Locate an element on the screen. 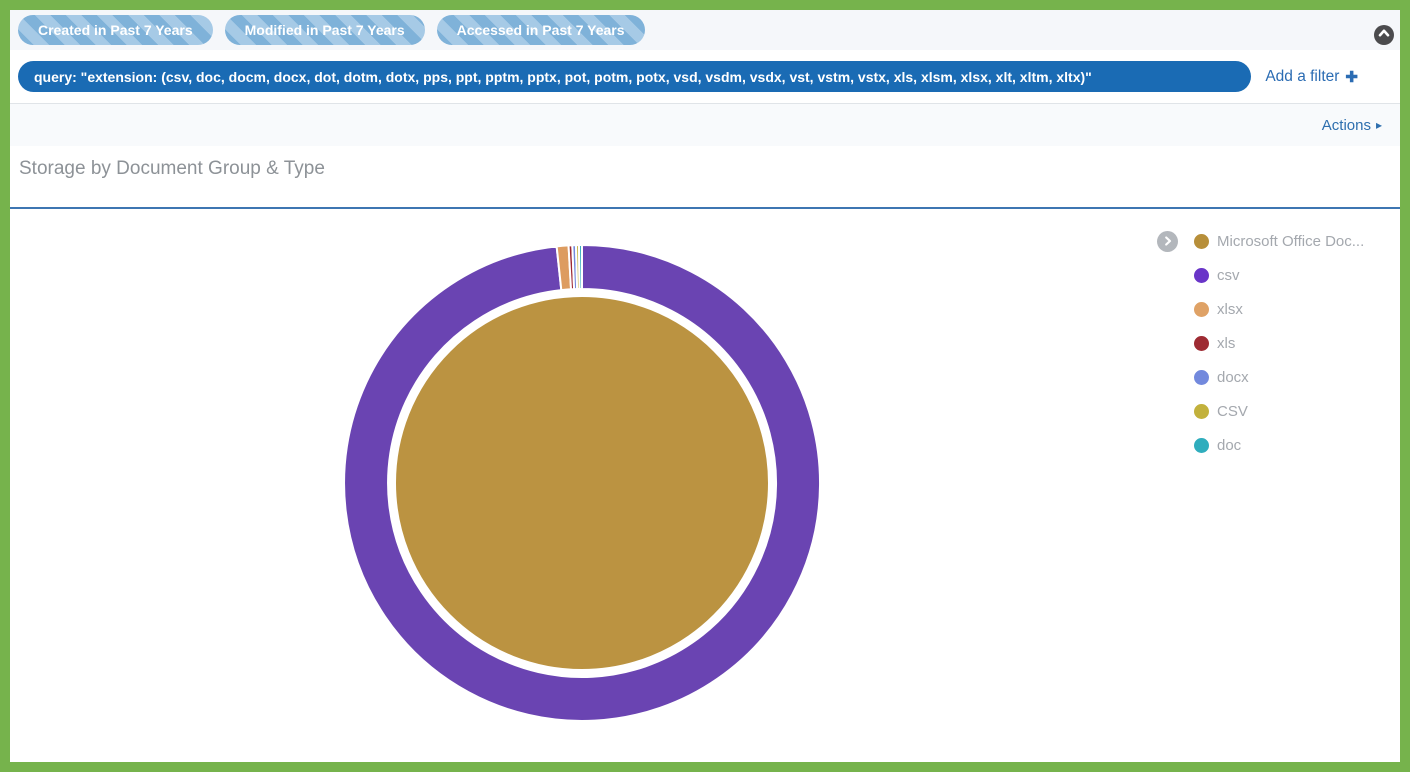 This screenshot has width=1410, height=772. collapse-panel-button is located at coordinates (1384, 35).